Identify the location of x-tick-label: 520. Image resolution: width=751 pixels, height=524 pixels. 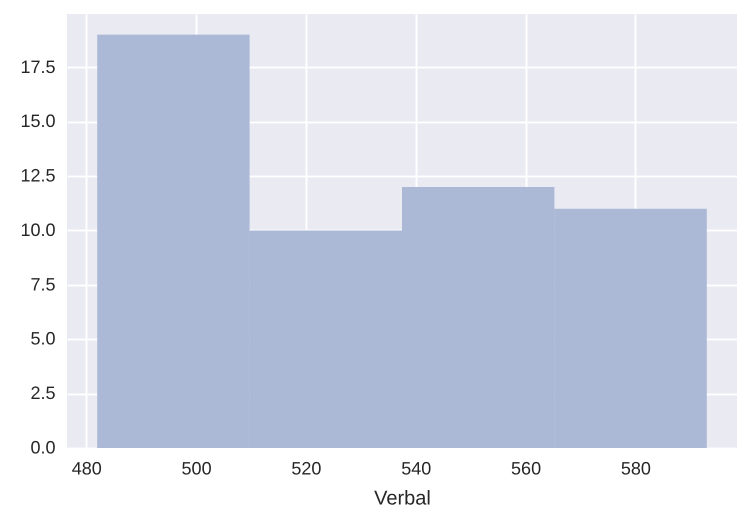
(306, 468).